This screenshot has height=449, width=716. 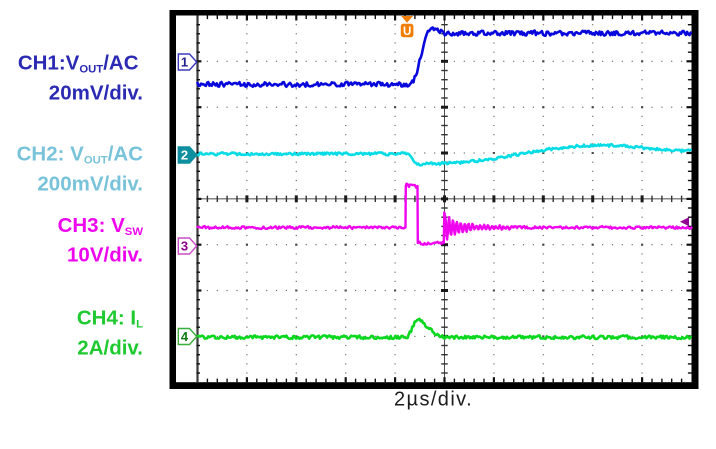 I want to click on svg-text: CH1:VOUT​/AC, so click(x=78, y=63).